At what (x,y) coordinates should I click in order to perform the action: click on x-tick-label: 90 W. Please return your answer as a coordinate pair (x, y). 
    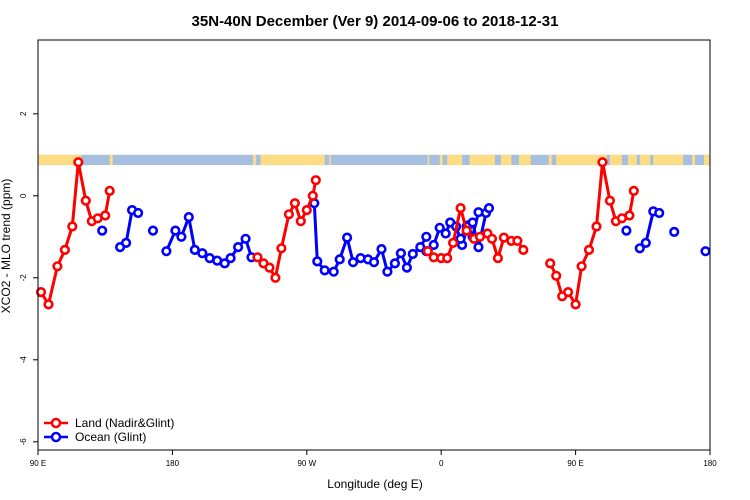
    Looking at the image, I should click on (306, 463).